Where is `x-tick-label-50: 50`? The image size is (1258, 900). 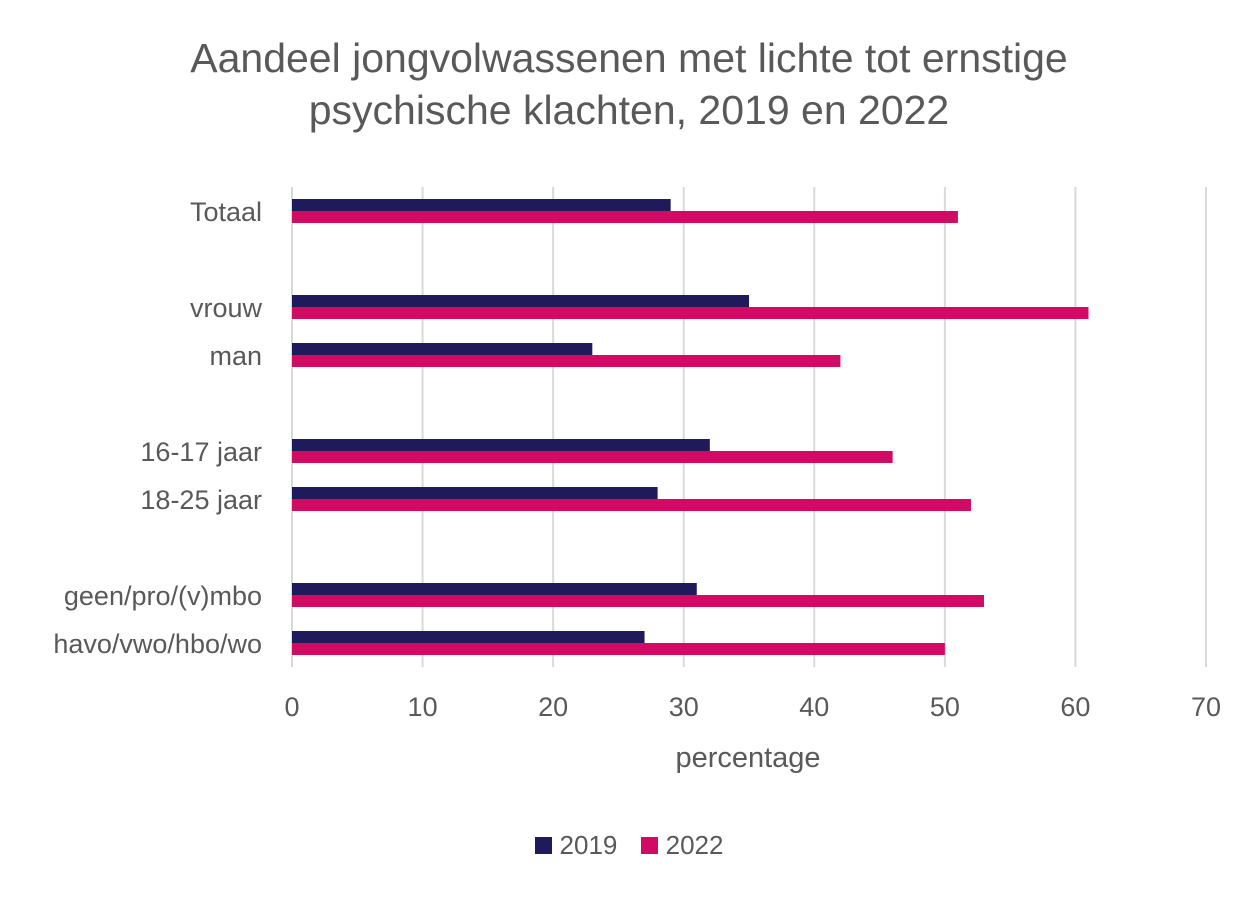
x-tick-label-50: 50 is located at coordinates (945, 707).